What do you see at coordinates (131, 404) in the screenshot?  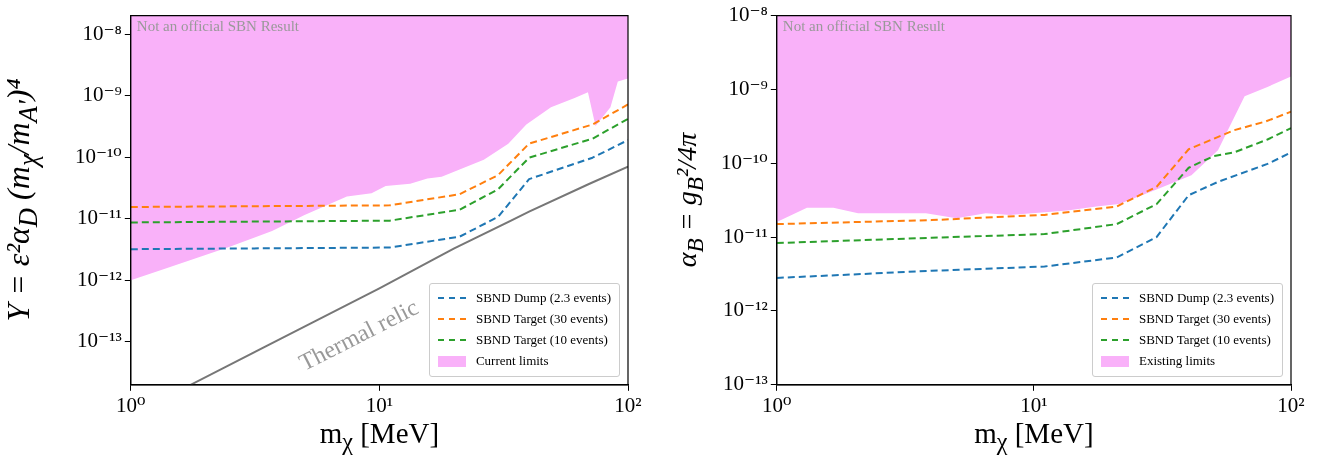 I see `x-tick-label: 10⁰` at bounding box center [131, 404].